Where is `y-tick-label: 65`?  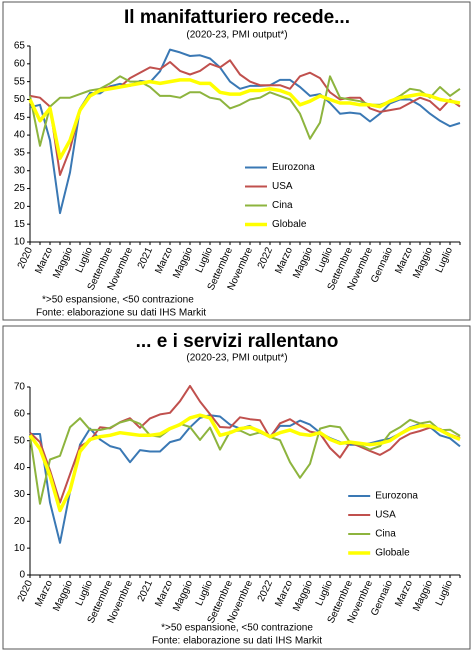
y-tick-label: 65 is located at coordinates (20, 46).